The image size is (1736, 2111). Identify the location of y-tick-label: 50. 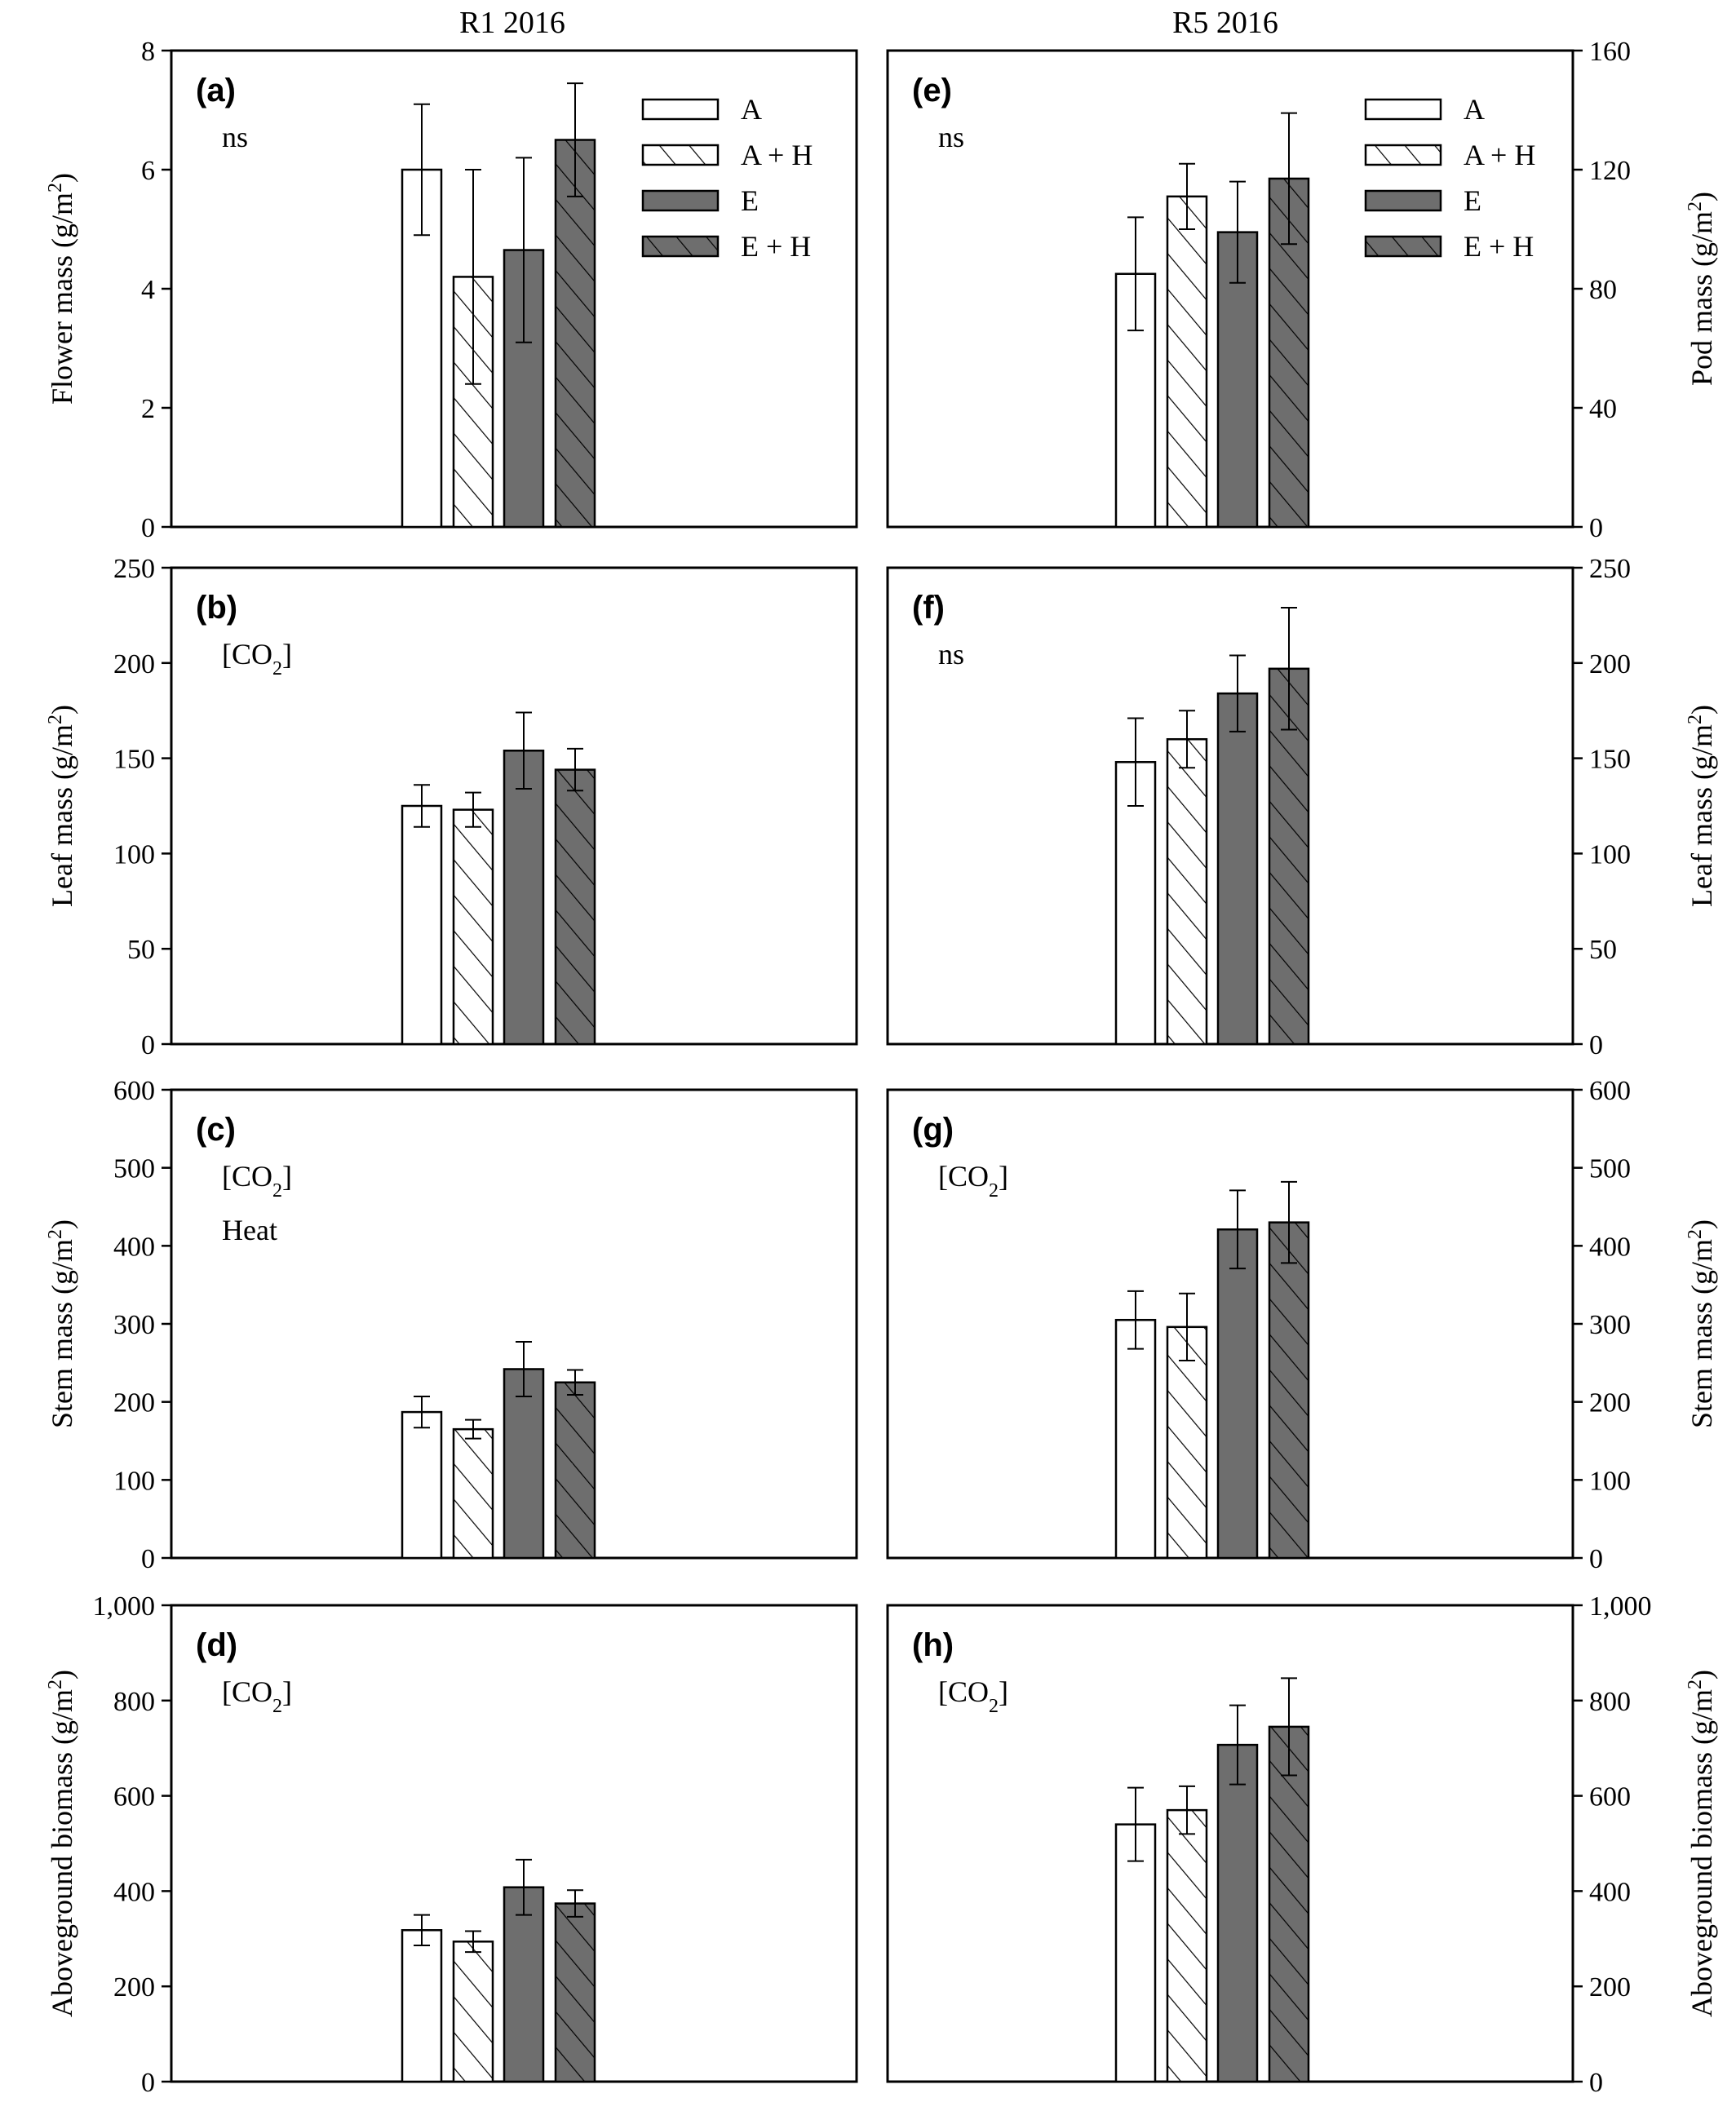
(1603, 950).